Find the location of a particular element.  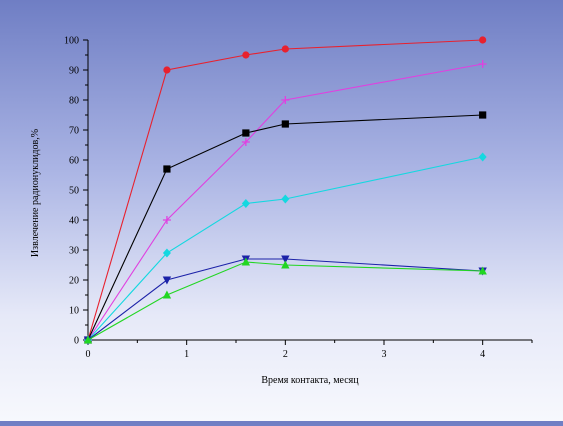

y-tick-label: 80 is located at coordinates (74, 101).